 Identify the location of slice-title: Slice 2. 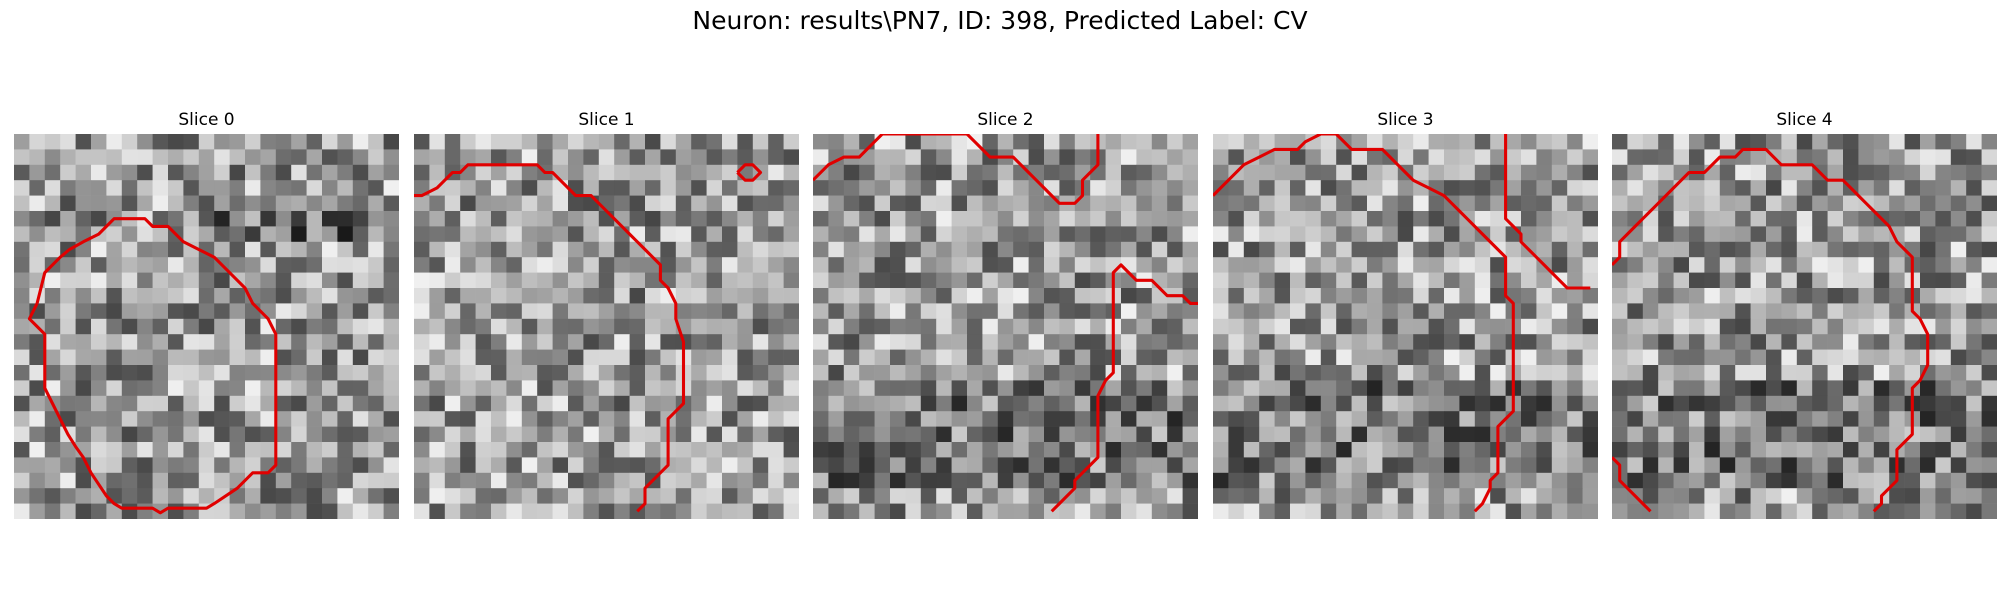
(1005, 120).